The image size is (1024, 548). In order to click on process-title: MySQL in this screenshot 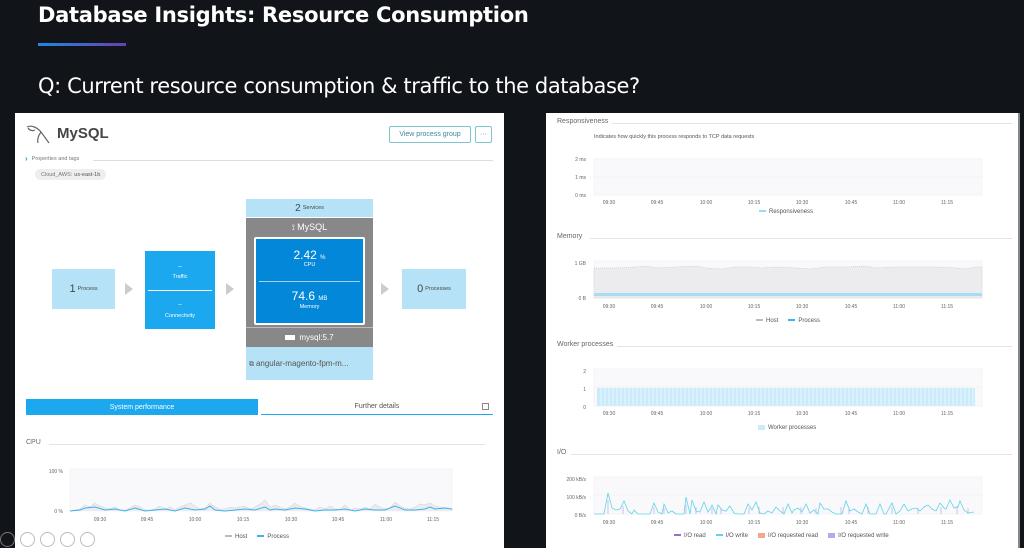, I will do `click(83, 133)`.